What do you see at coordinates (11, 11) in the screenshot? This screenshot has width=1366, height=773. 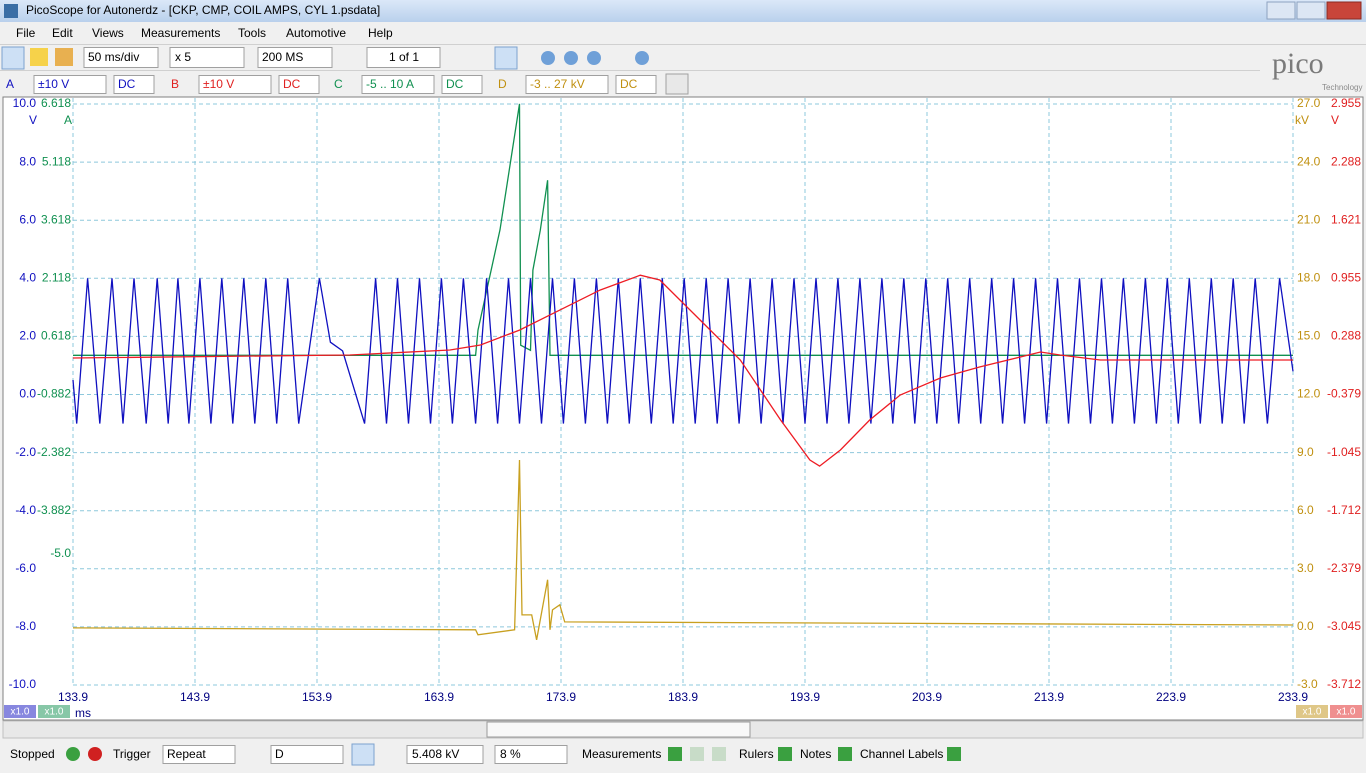 I see `app-icon` at bounding box center [11, 11].